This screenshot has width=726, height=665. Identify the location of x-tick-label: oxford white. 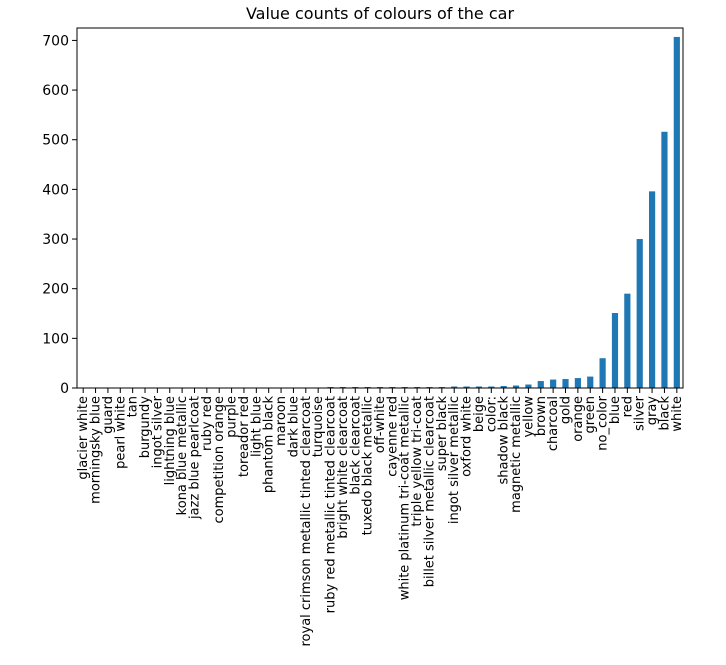
(467, 436).